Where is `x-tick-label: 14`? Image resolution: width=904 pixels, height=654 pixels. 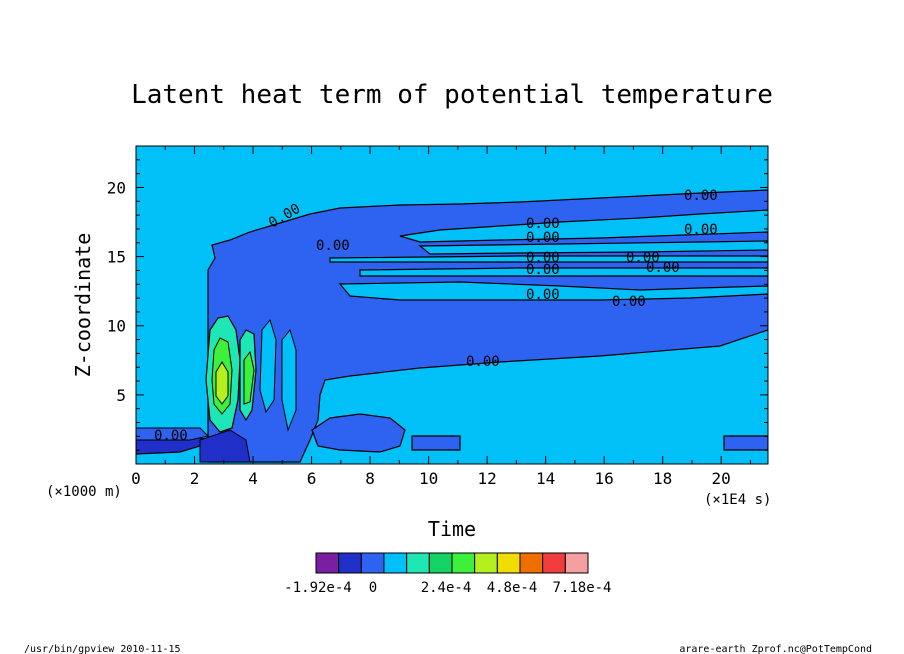 x-tick-label: 14 is located at coordinates (545, 478).